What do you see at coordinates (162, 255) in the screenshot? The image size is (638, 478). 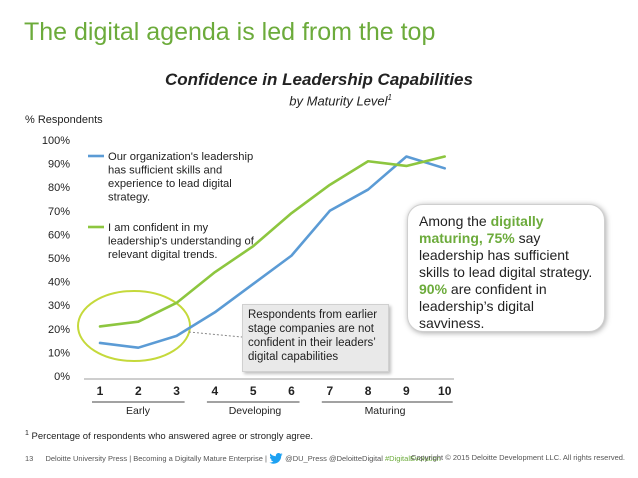 I see `legend-label: relevant digital trends.` at bounding box center [162, 255].